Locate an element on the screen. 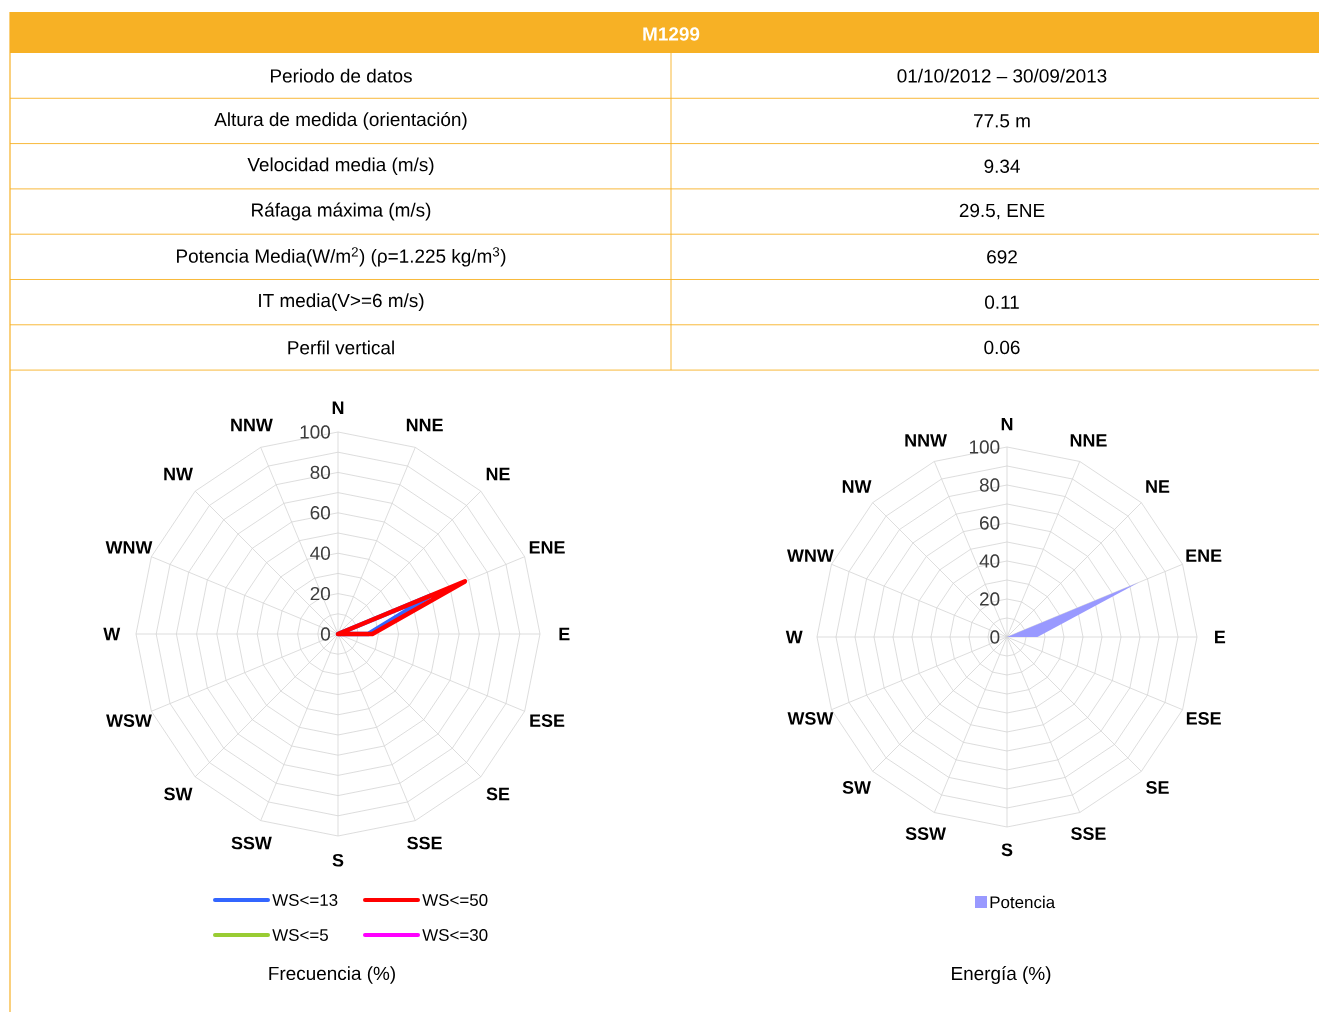  text: 692 is located at coordinates (1002, 257).